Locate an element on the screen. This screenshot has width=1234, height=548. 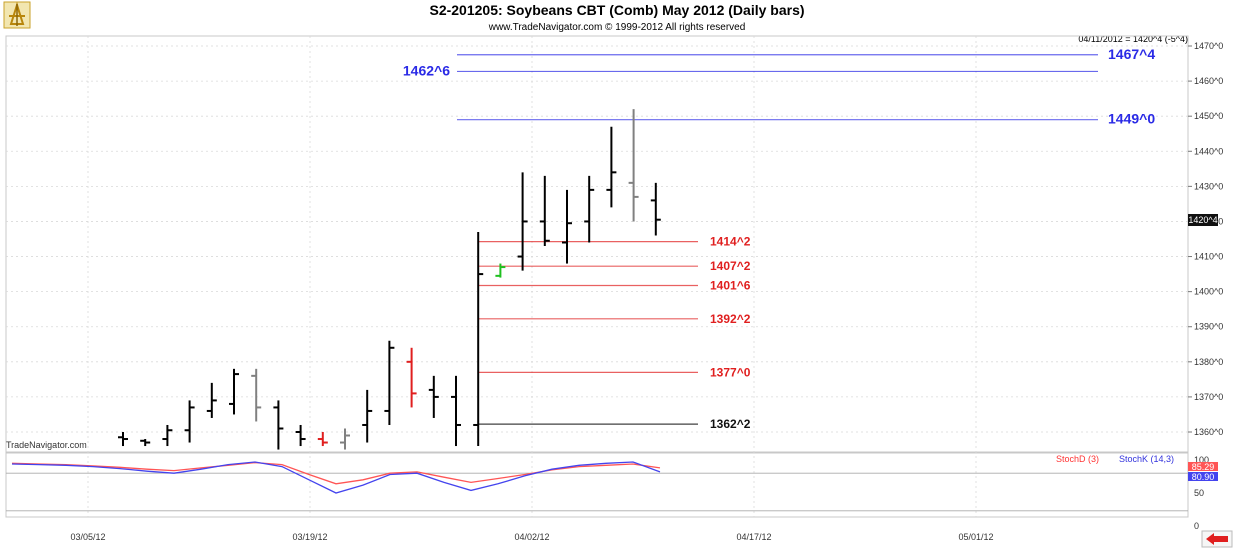
y-tick-label: 1430^0 is located at coordinates (1208, 186).